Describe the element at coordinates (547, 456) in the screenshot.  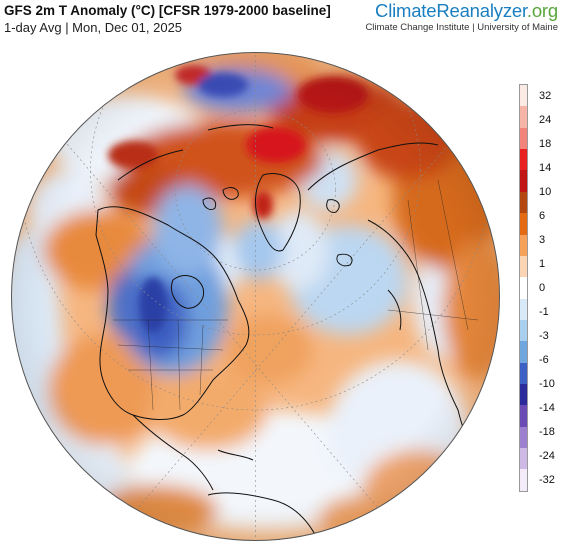
I see `legend-label: -24` at that location.